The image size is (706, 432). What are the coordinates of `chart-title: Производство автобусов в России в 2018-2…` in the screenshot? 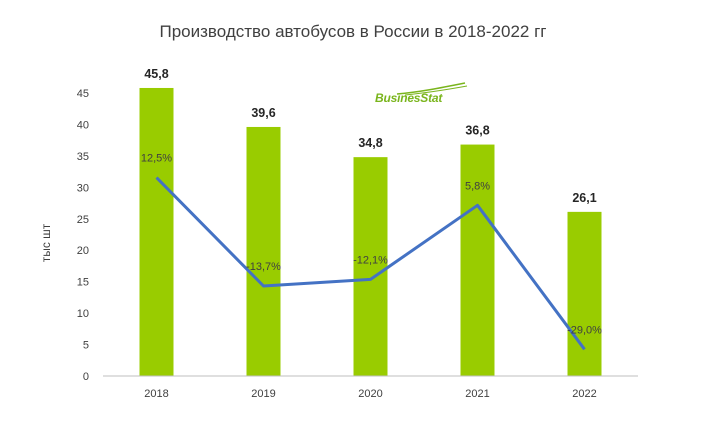 It's located at (353, 31).